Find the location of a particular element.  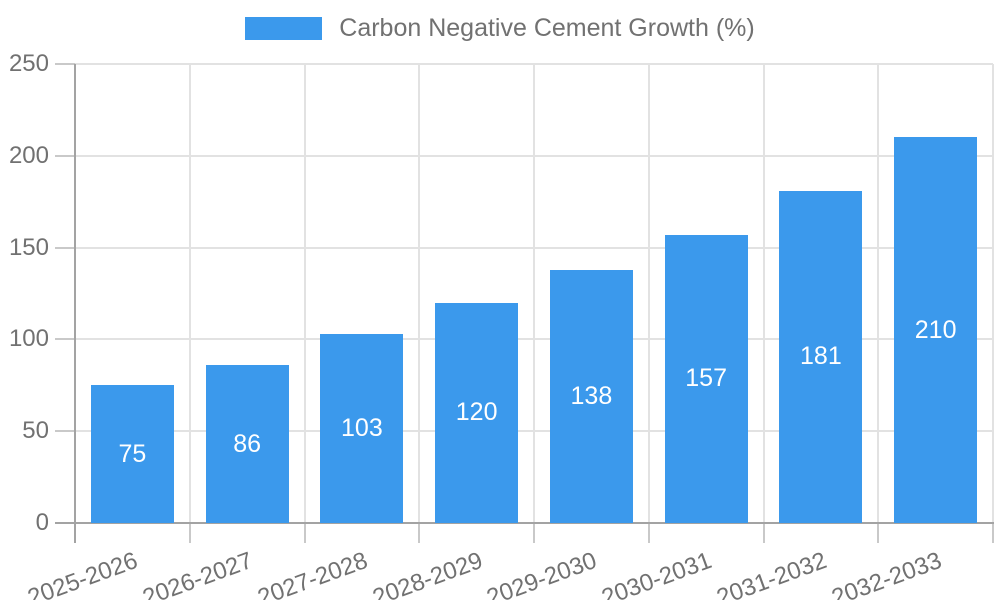

y-axis-tick-label: 100 is located at coordinates (28, 339).